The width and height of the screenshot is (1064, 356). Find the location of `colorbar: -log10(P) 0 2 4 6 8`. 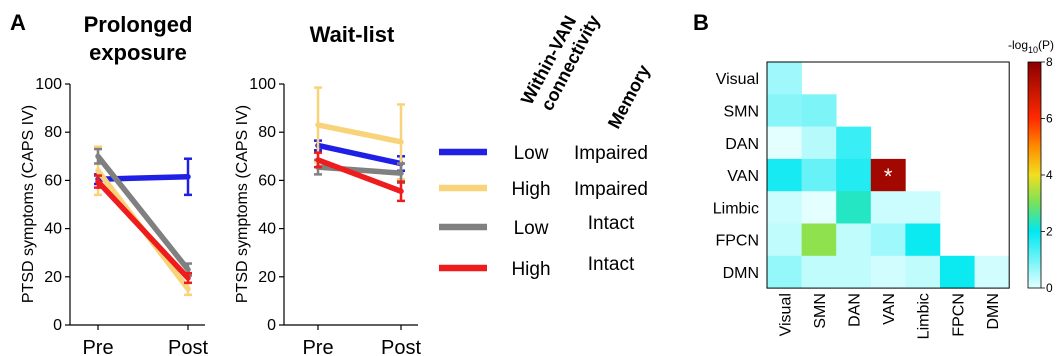

colorbar: -log10(P) 0 2 4 6 8 is located at coordinates (1031, 166).